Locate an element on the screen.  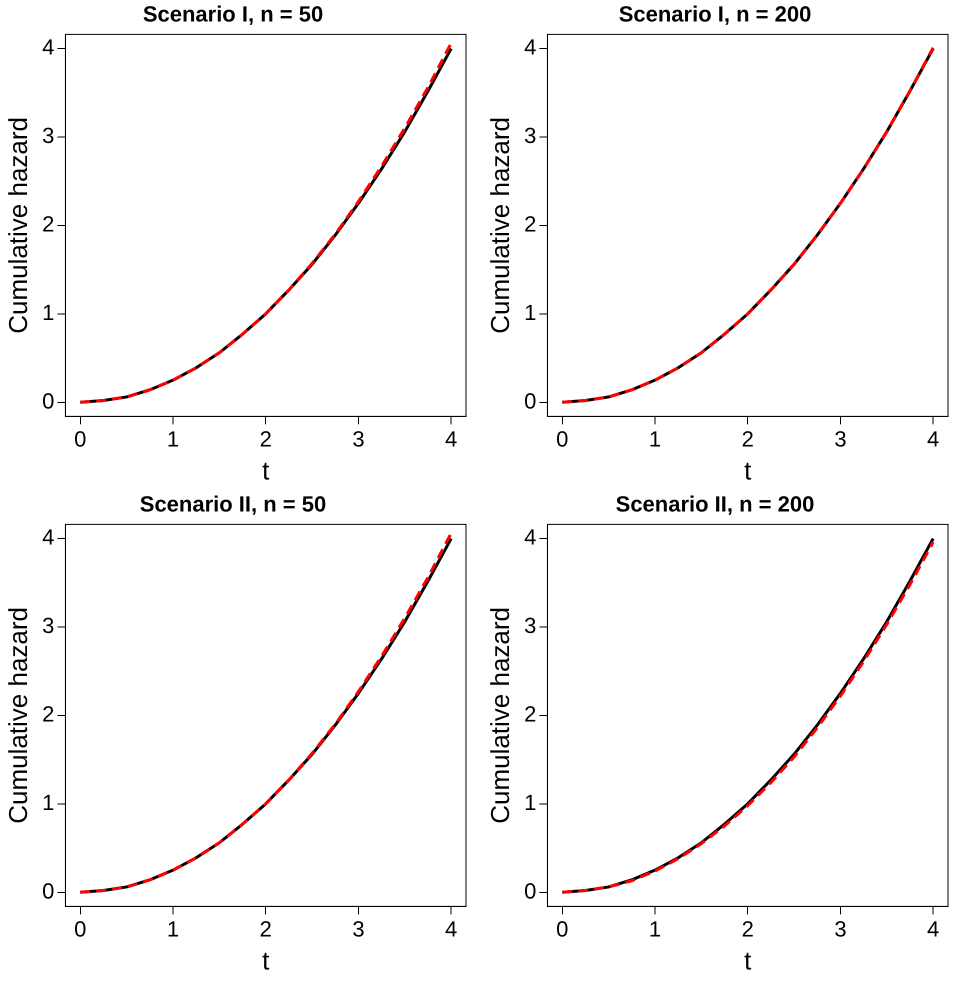
chart-title: Scenario I, n = 50 is located at coordinates (233, 13).